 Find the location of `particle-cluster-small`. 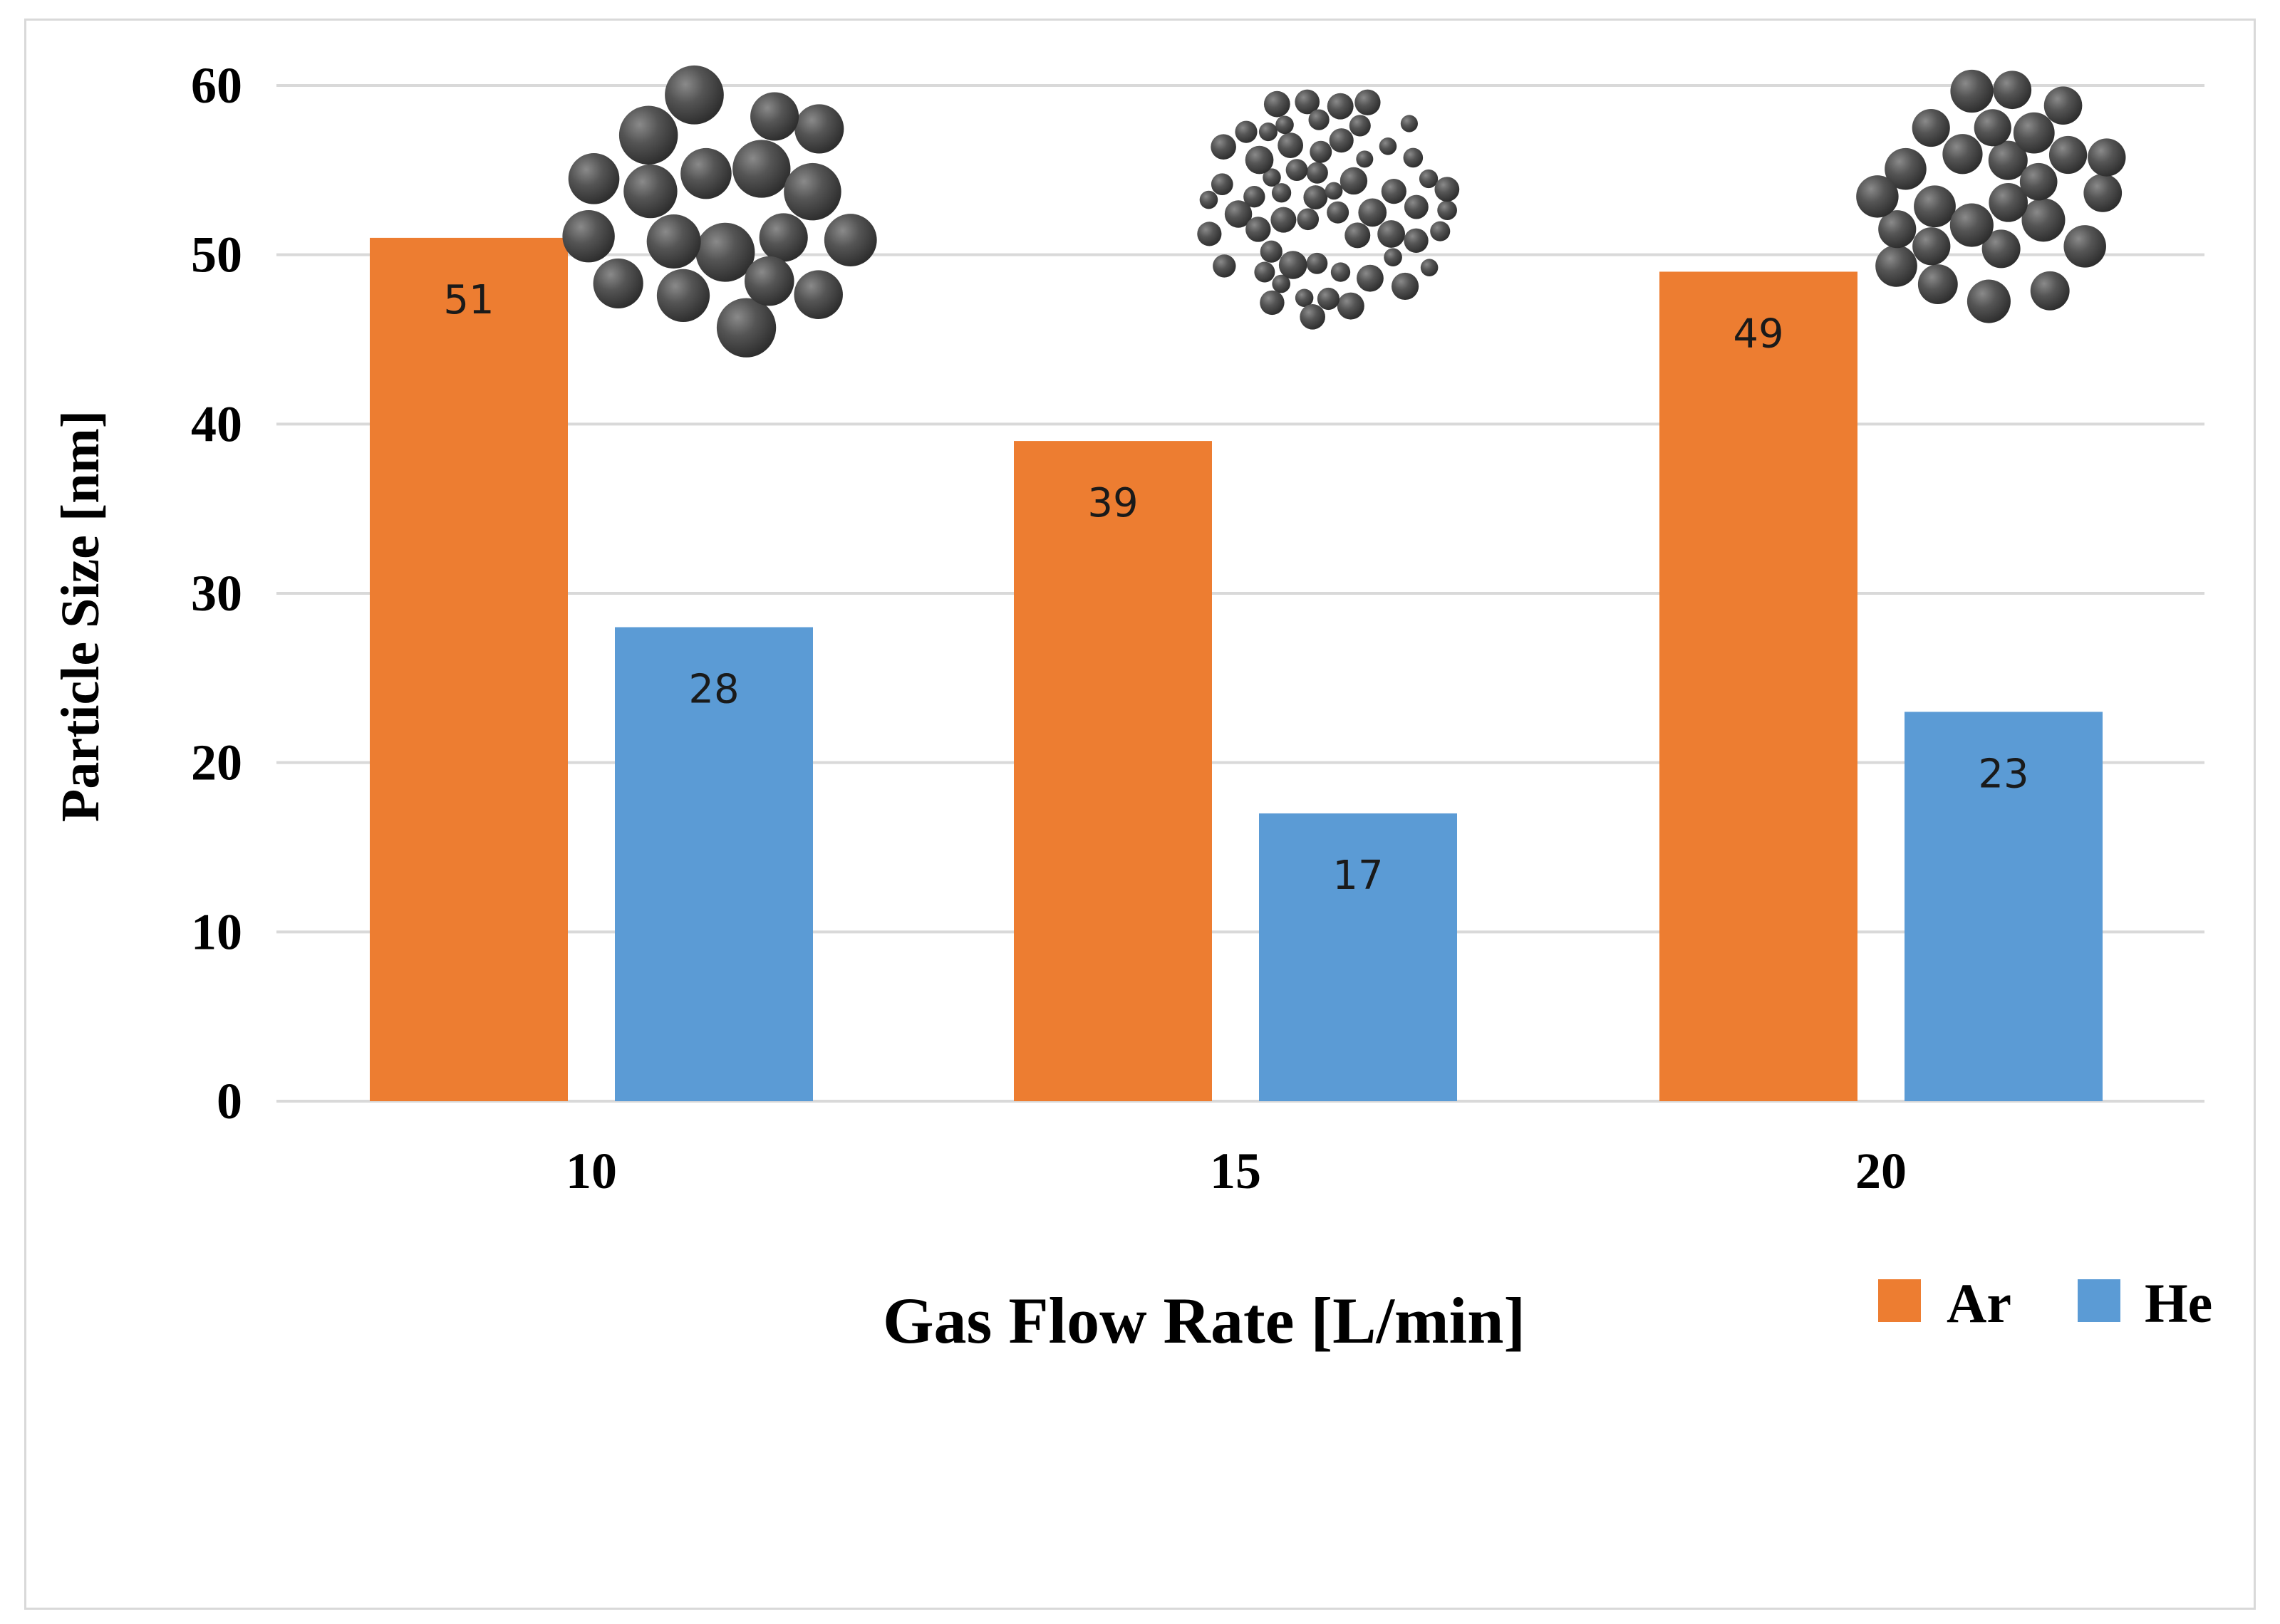

particle-cluster-small is located at coordinates (1328, 209).